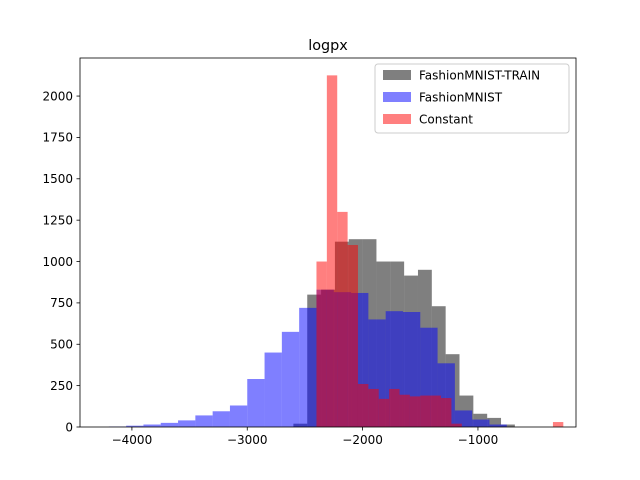 The image size is (640, 480). Describe the element at coordinates (479, 76) in the screenshot. I see `legend-label-0: FashionMNIST-TRAIN` at that location.